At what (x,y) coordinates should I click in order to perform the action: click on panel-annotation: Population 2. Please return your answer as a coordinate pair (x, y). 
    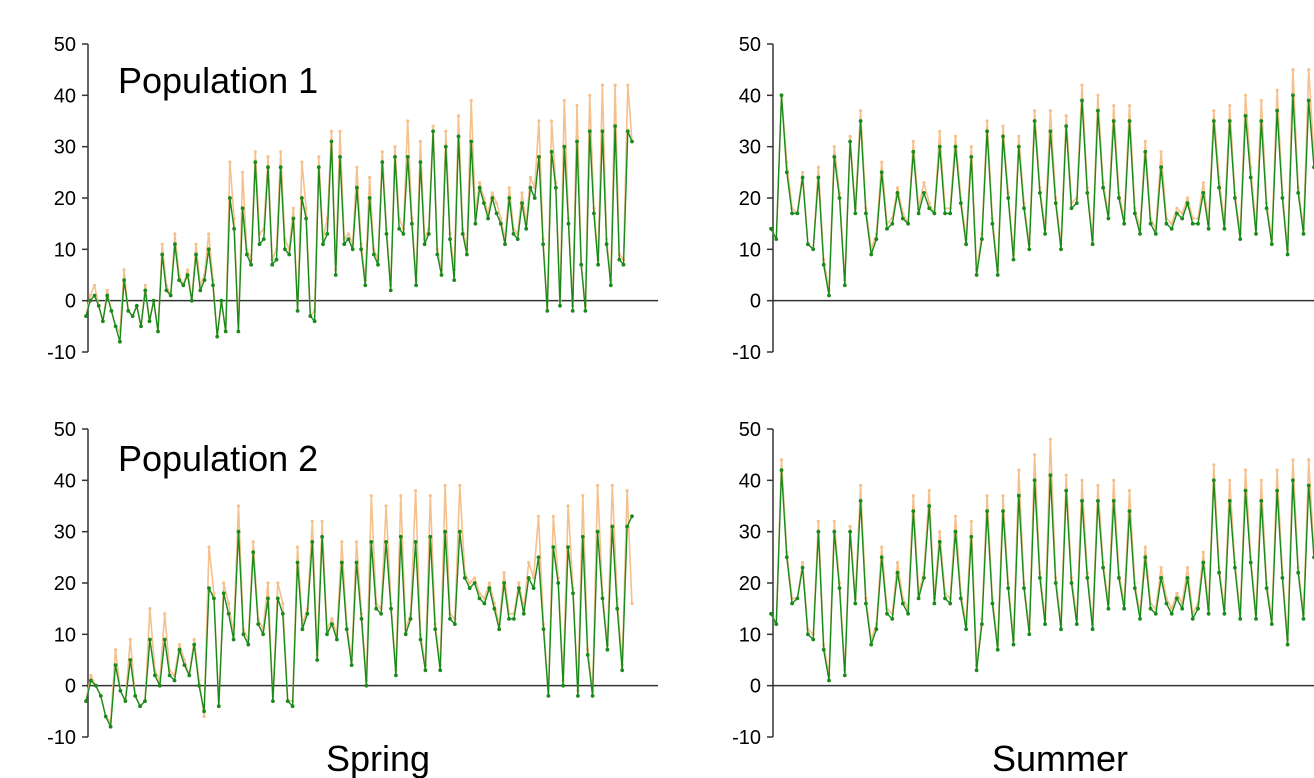
    Looking at the image, I should click on (218, 458).